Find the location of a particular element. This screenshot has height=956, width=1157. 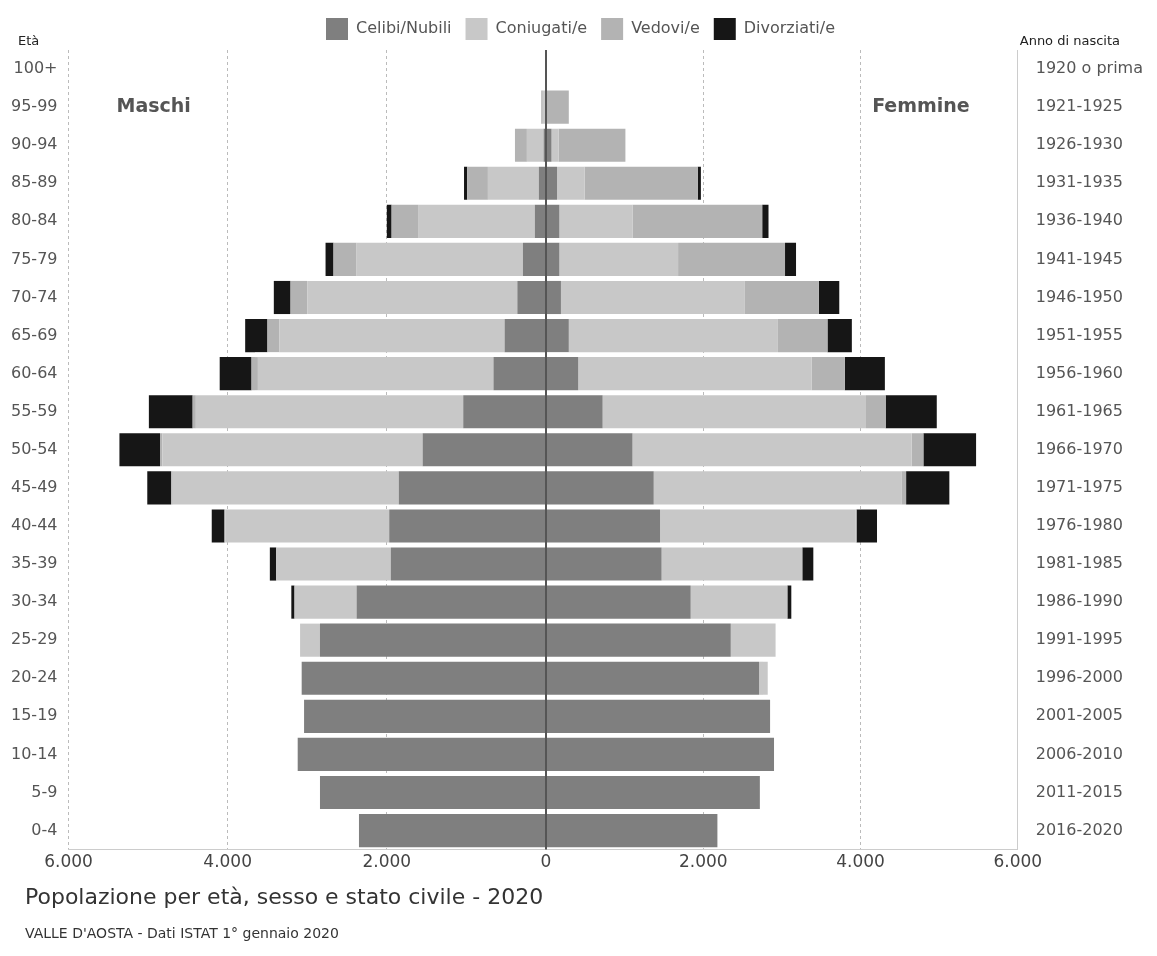

y2-tick-label: 1921-1925 is located at coordinates (1079, 106).